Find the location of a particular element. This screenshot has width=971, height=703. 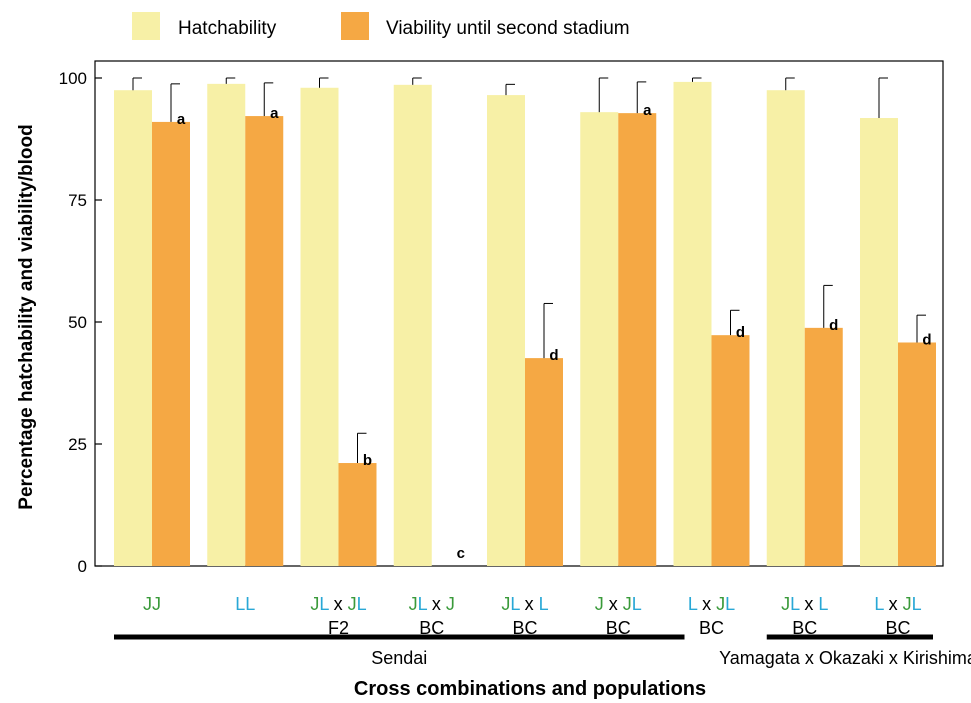

x-tick-sublabel: F2 is located at coordinates (338, 628).